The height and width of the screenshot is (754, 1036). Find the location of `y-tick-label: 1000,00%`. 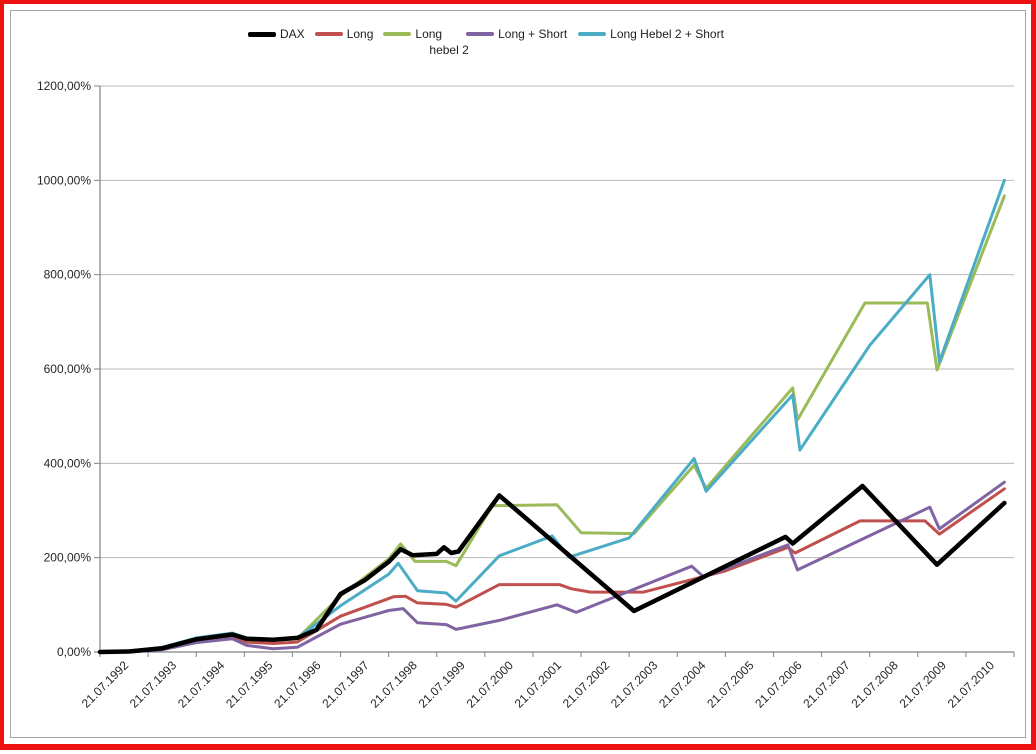

y-tick-label: 1000,00% is located at coordinates (64, 180).